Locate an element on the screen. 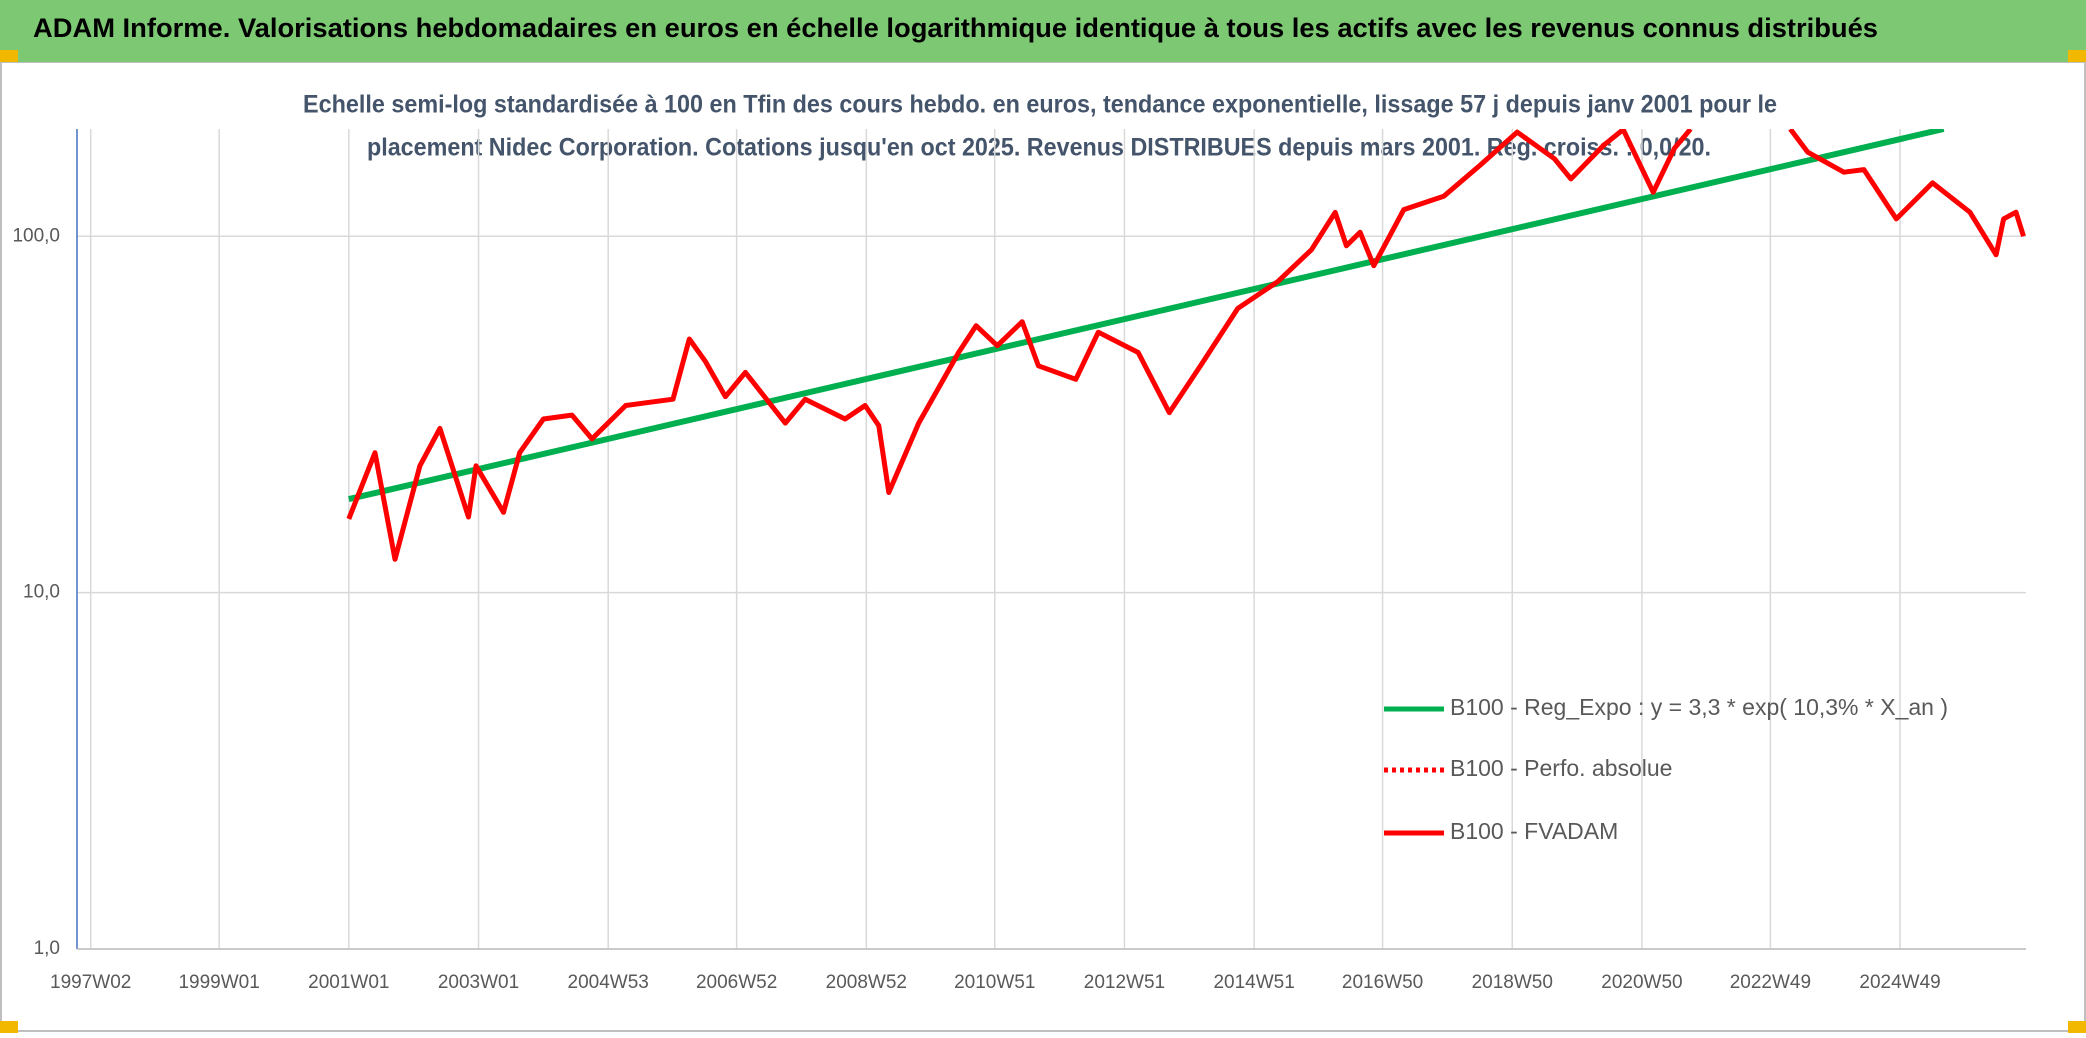  legend-label: B100 - Perfo. absolue is located at coordinates (1561, 768).